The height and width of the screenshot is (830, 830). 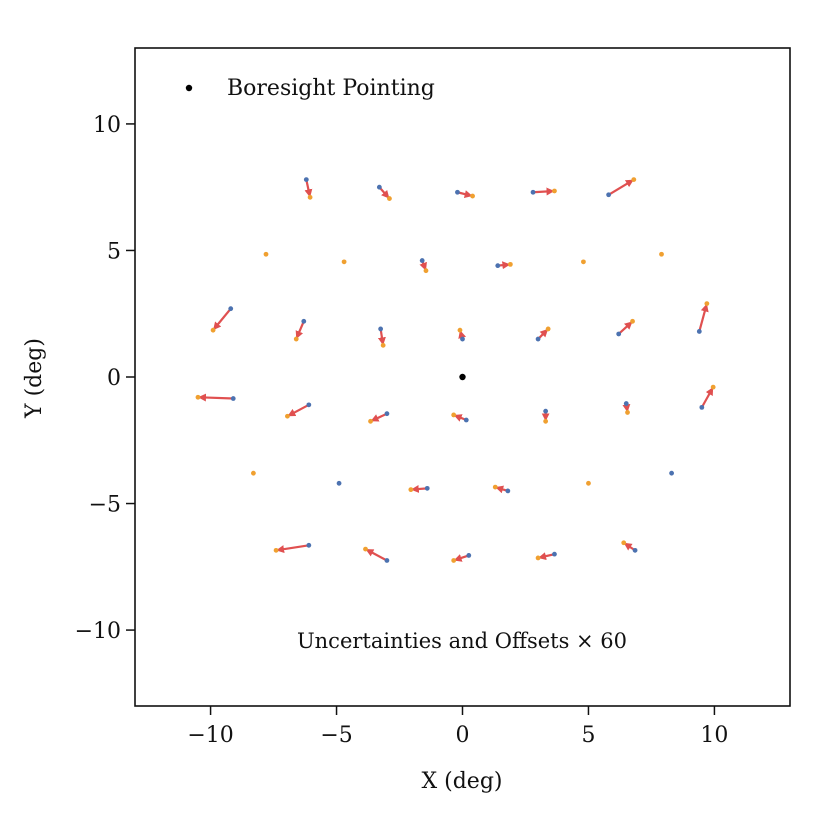 I want to click on y-tick-label: 0, so click(x=114, y=378).